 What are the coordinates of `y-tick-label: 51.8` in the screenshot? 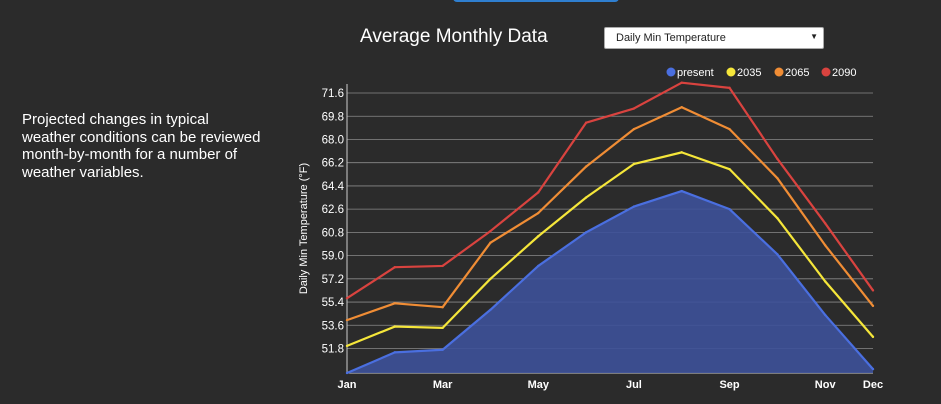 It's located at (333, 349).